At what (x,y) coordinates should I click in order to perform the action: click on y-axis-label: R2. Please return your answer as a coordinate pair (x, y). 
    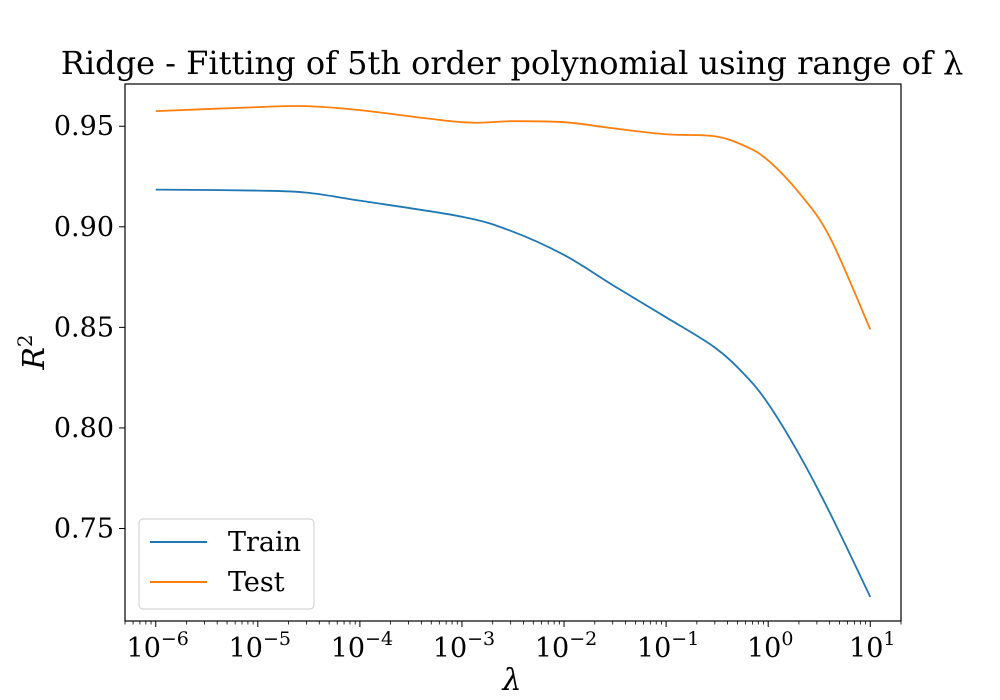
    Looking at the image, I should click on (32, 352).